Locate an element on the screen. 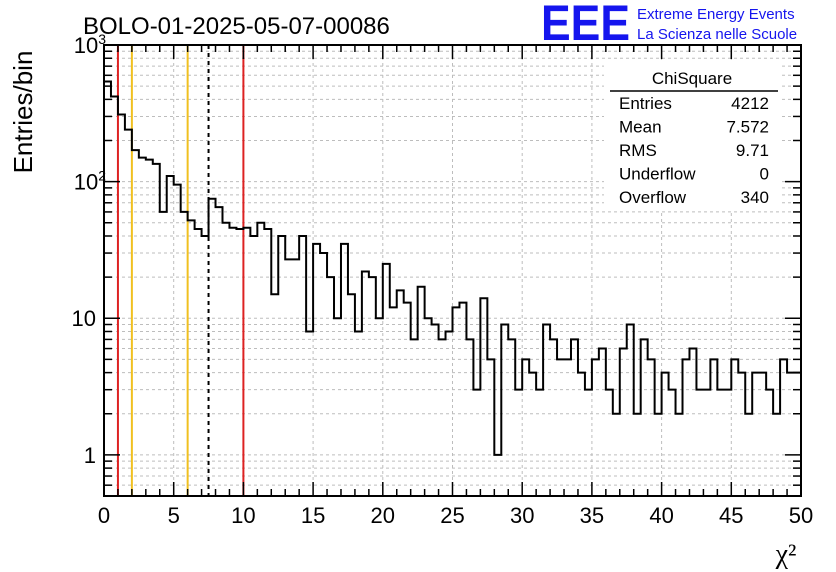 The width and height of the screenshot is (836, 572). stats-row-label: Mean is located at coordinates (640, 127).